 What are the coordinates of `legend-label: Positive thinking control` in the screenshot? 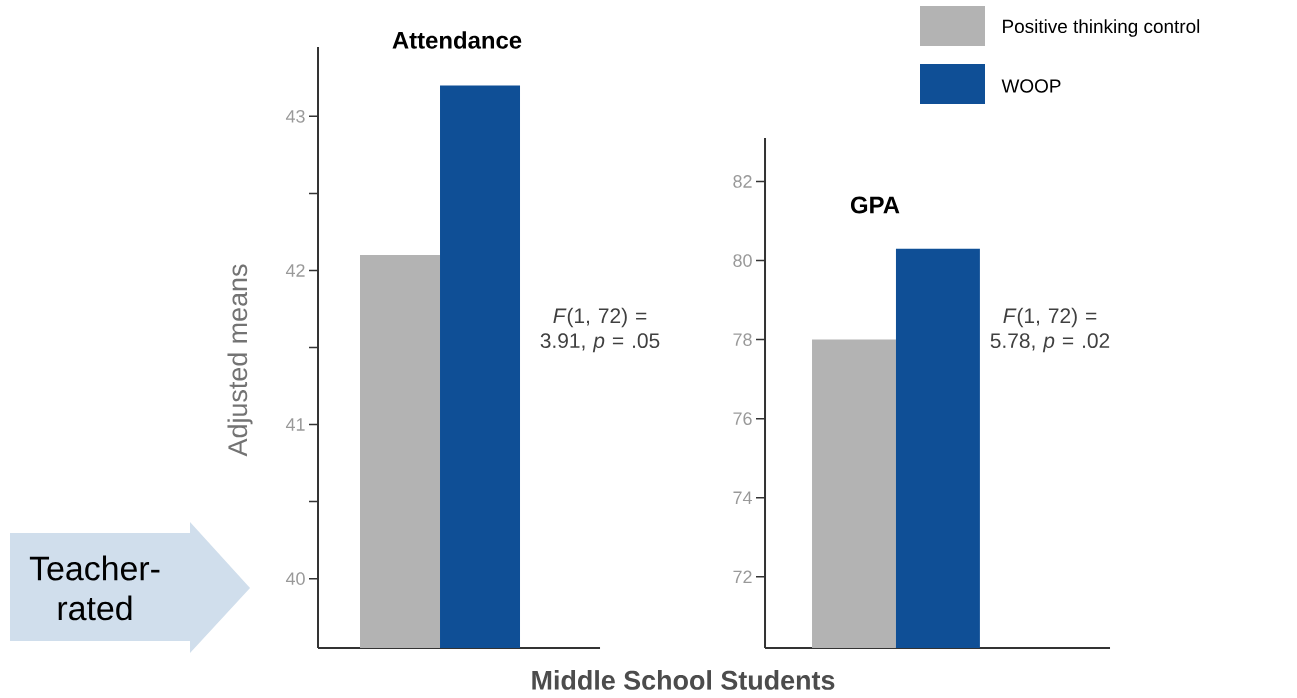 It's located at (1101, 28).